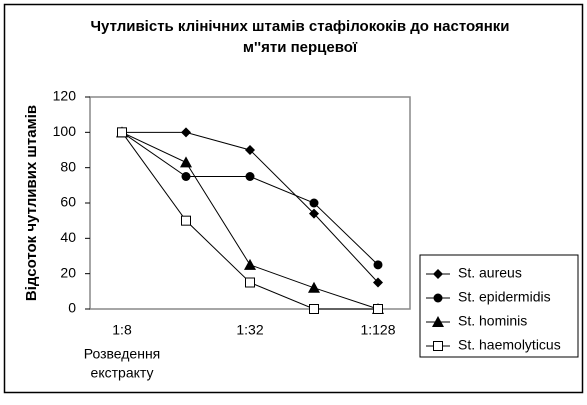 The image size is (587, 405). I want to click on y-tick-label: 120, so click(65, 96).